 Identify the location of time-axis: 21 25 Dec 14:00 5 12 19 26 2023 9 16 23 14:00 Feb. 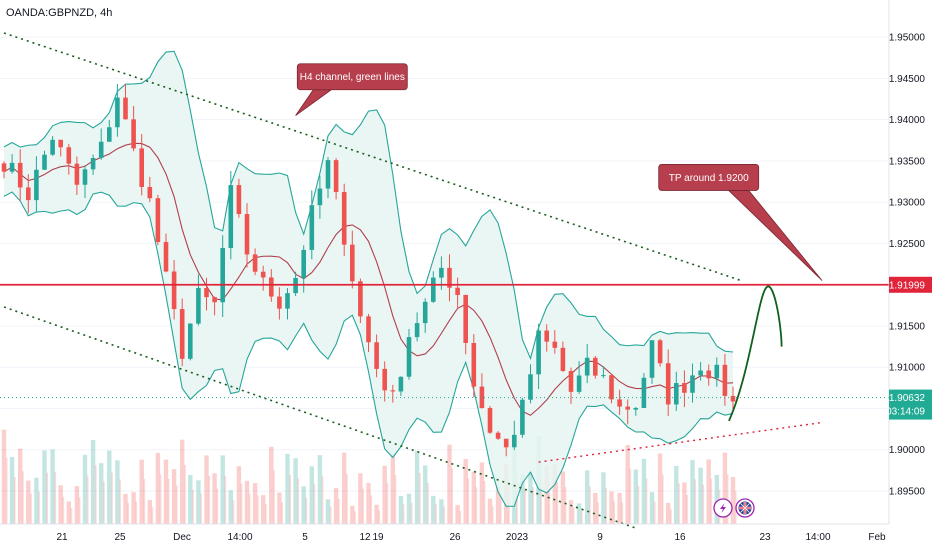
(471, 537).